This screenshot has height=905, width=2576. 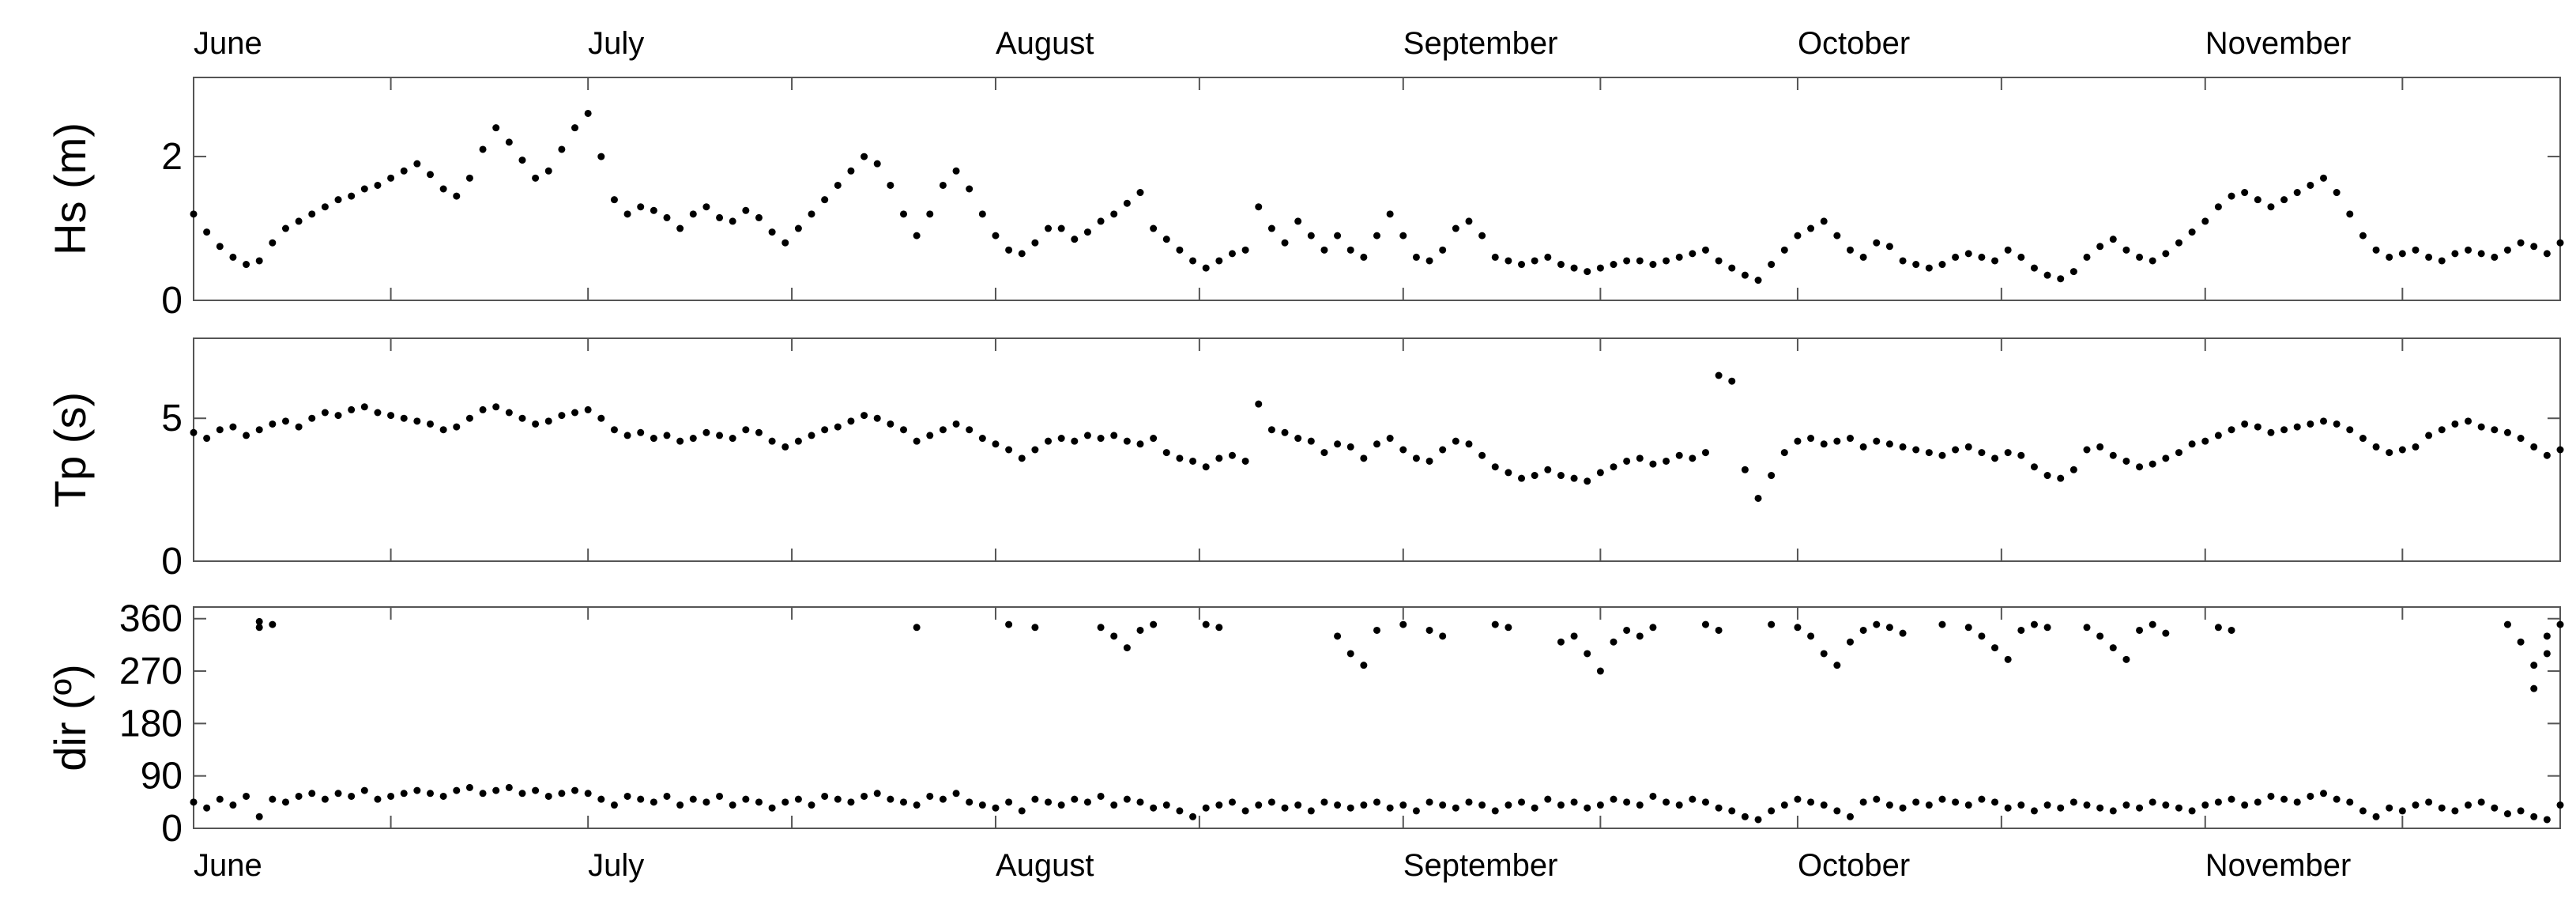 What do you see at coordinates (616, 43) in the screenshot?
I see `top-month-label: July` at bounding box center [616, 43].